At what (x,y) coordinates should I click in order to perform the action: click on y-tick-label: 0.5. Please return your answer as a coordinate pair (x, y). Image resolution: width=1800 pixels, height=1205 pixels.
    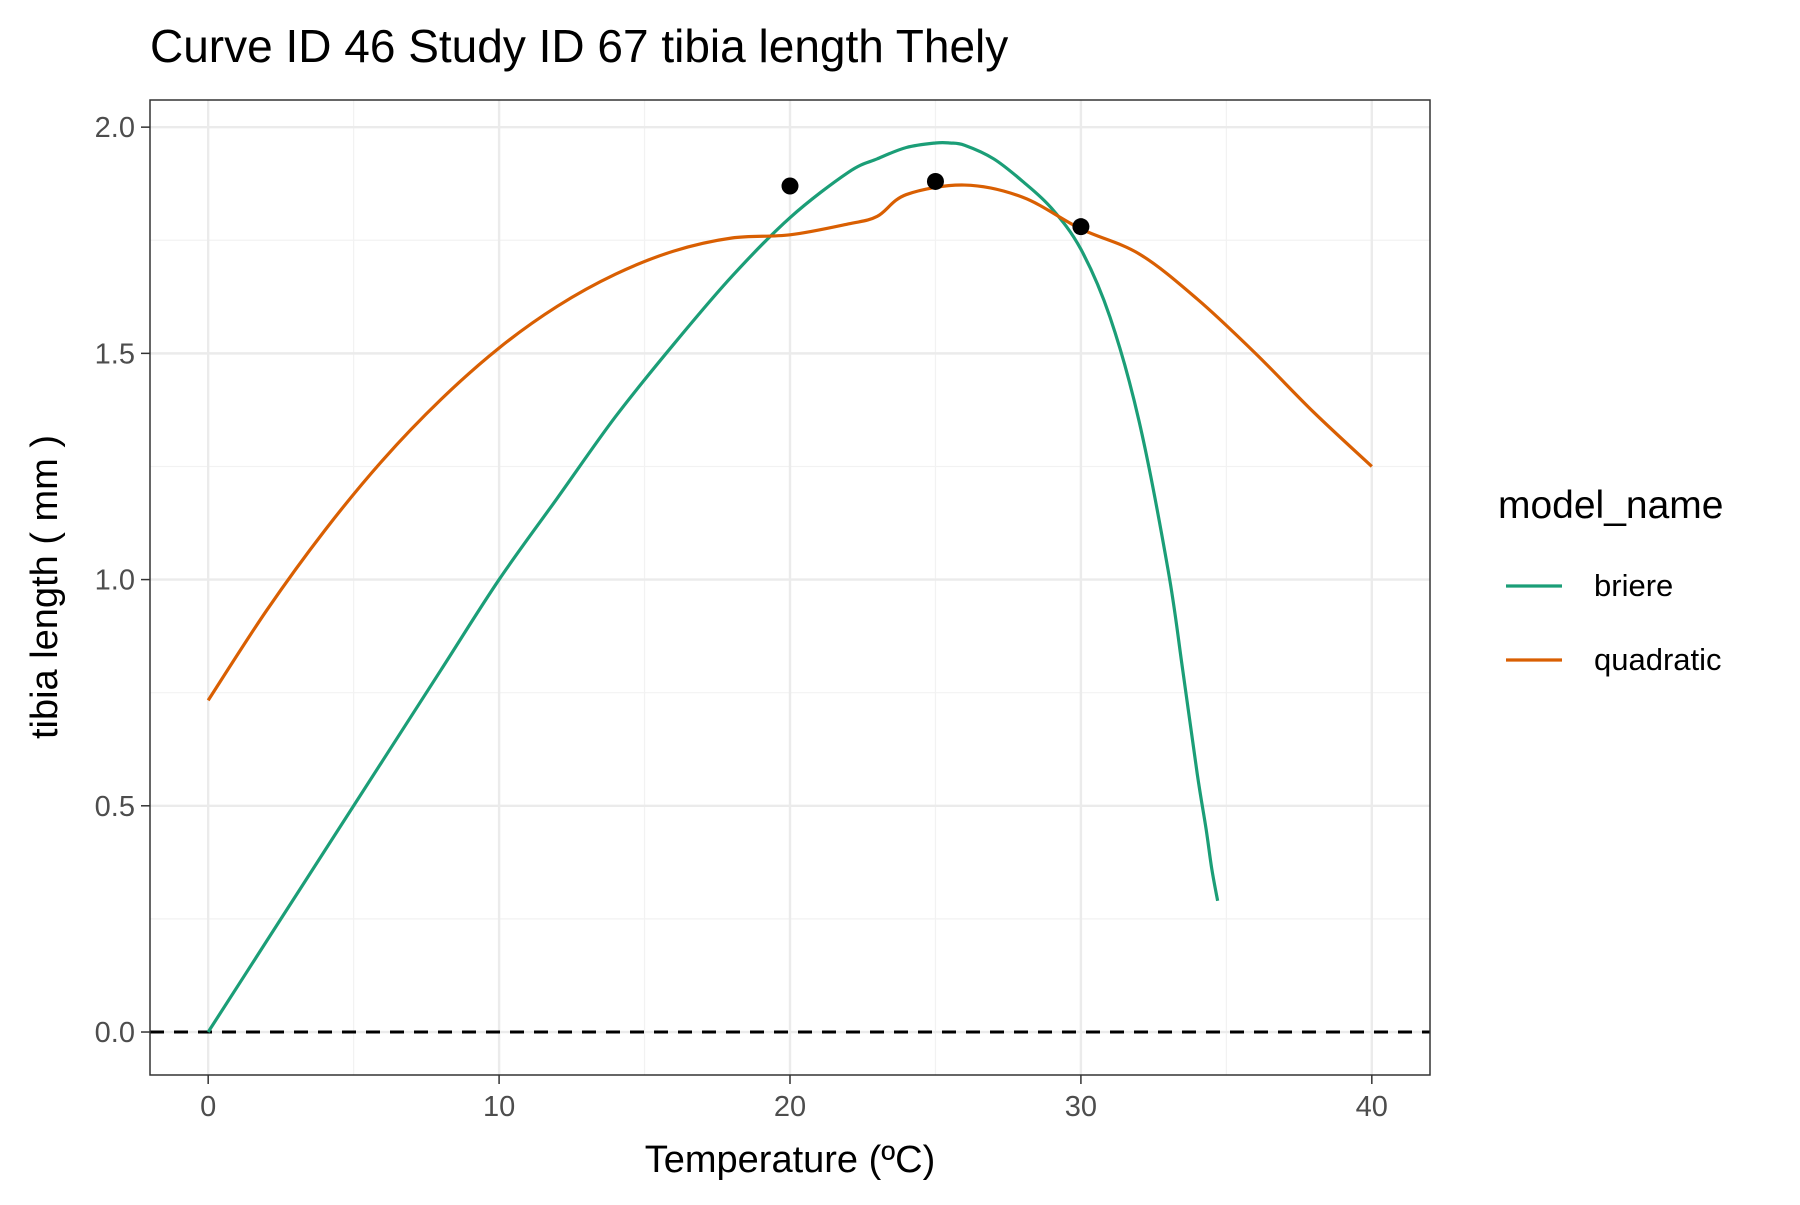
    Looking at the image, I should click on (115, 807).